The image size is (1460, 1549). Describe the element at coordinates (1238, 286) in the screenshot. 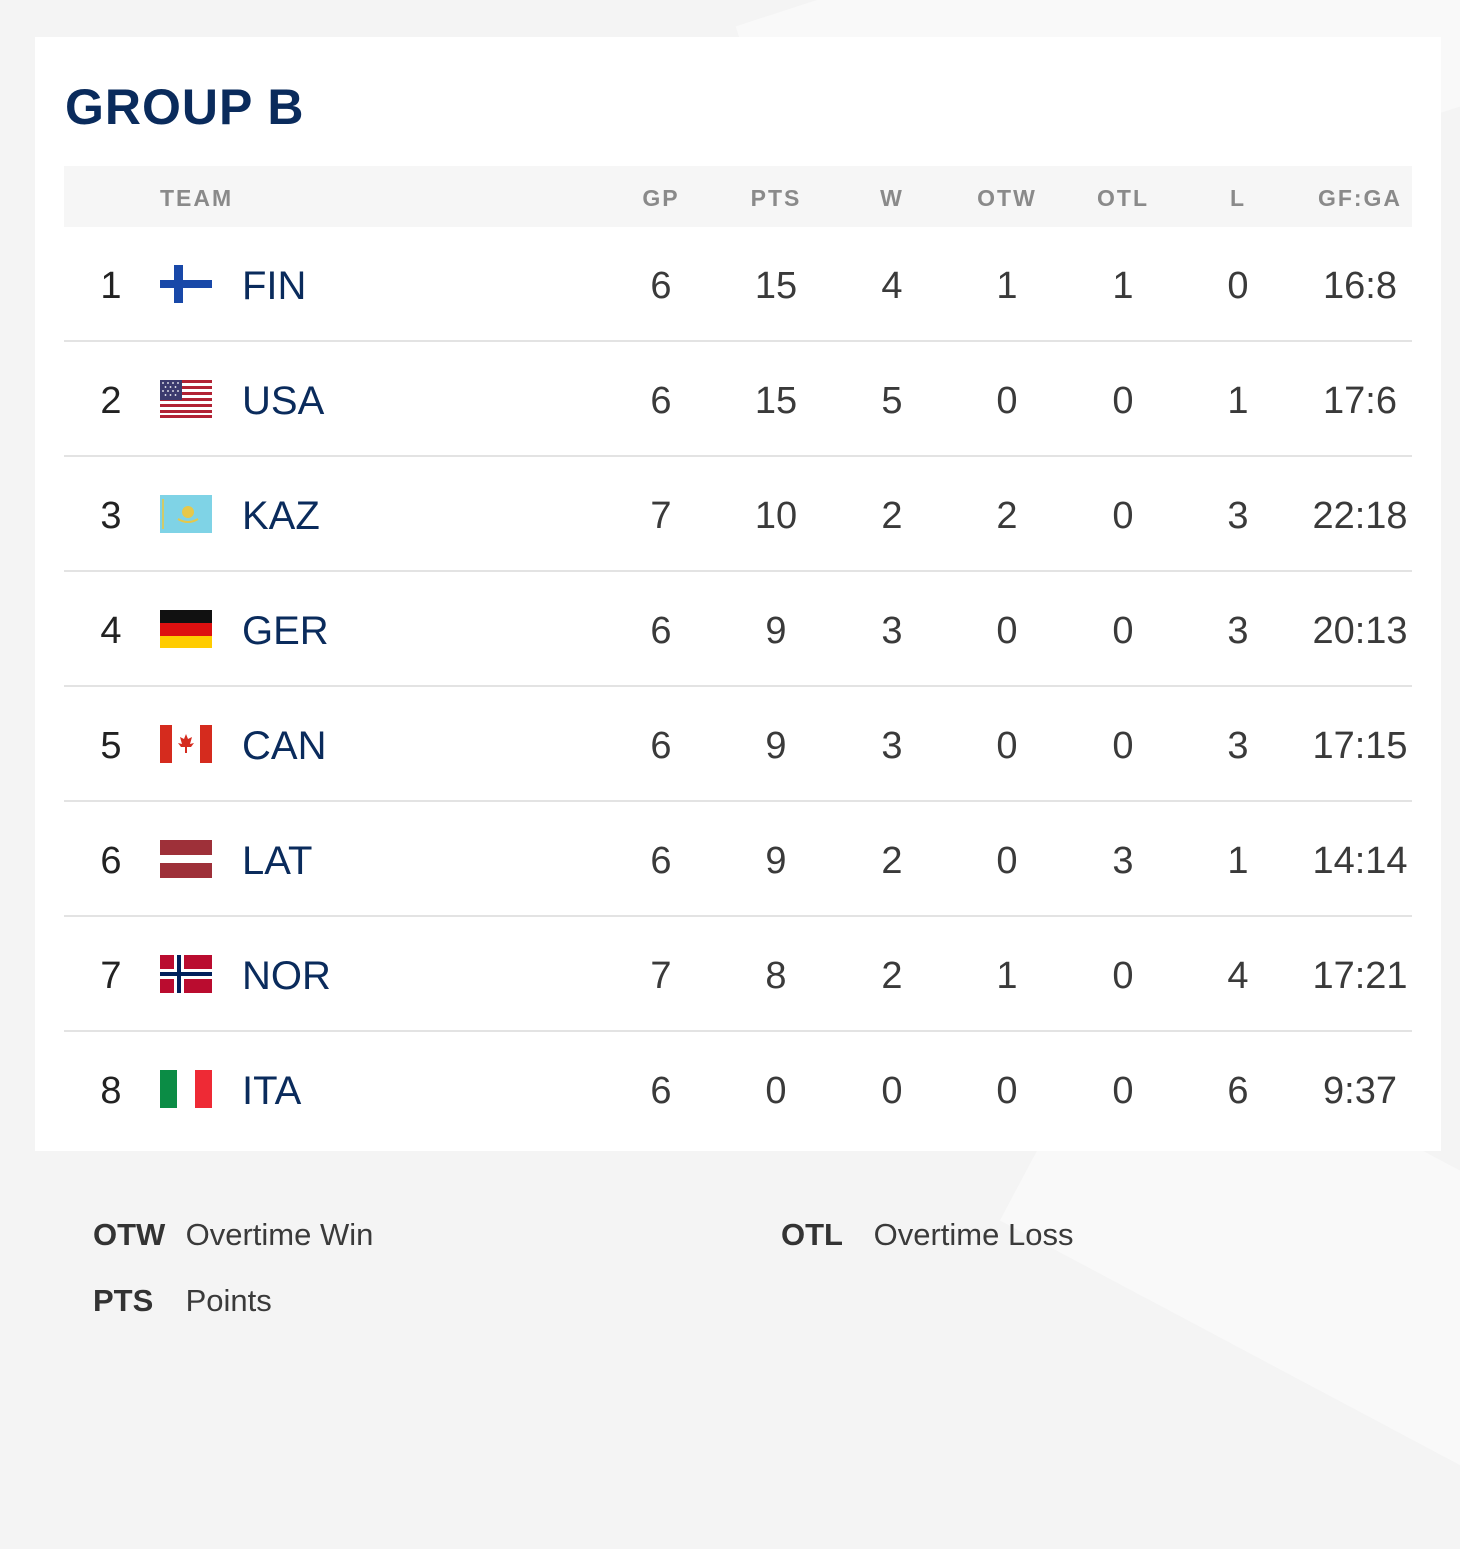

I see `l-value: 0` at that location.